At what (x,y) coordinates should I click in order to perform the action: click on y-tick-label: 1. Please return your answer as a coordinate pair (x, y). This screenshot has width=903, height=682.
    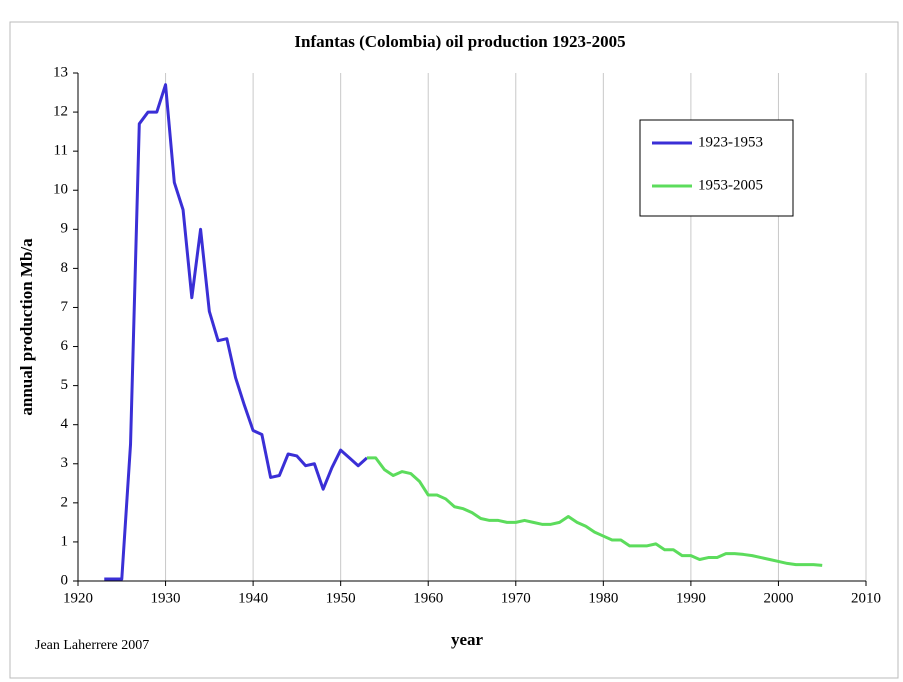
    Looking at the image, I should click on (65, 541).